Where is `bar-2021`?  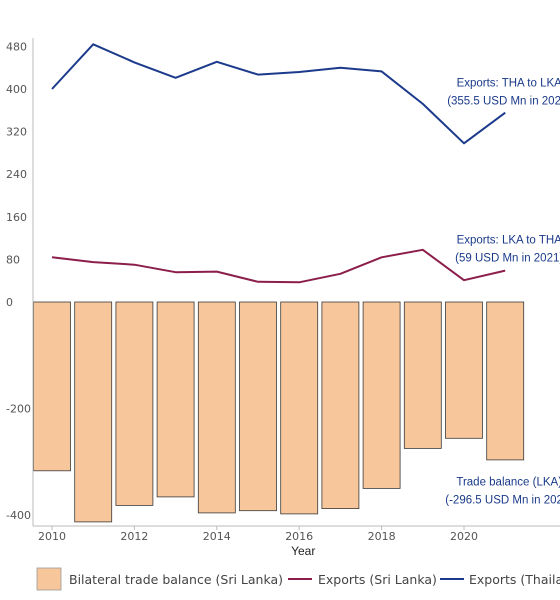
bar-2021 is located at coordinates (505, 381).